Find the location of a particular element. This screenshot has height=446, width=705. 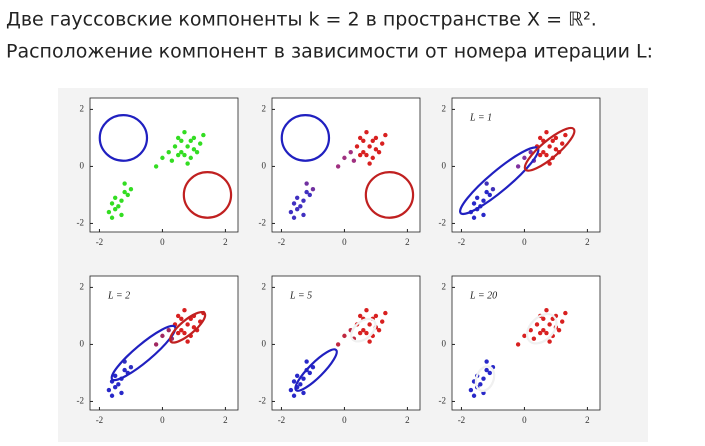

panel: -2 0 2 -2 0 2 L = 2 is located at coordinates (158, 350).